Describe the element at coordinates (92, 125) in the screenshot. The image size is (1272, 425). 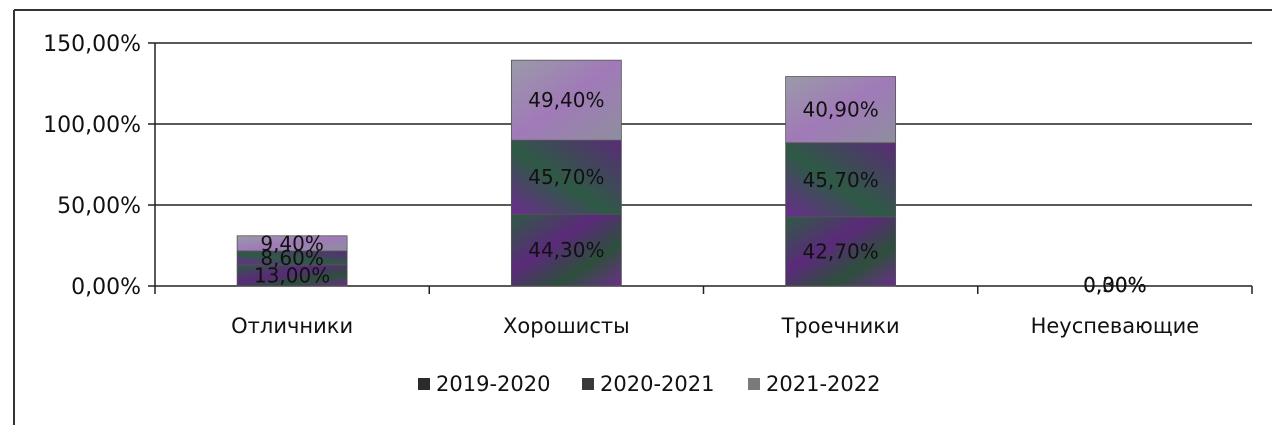
I see `y-tick-label: 100,00%` at that location.